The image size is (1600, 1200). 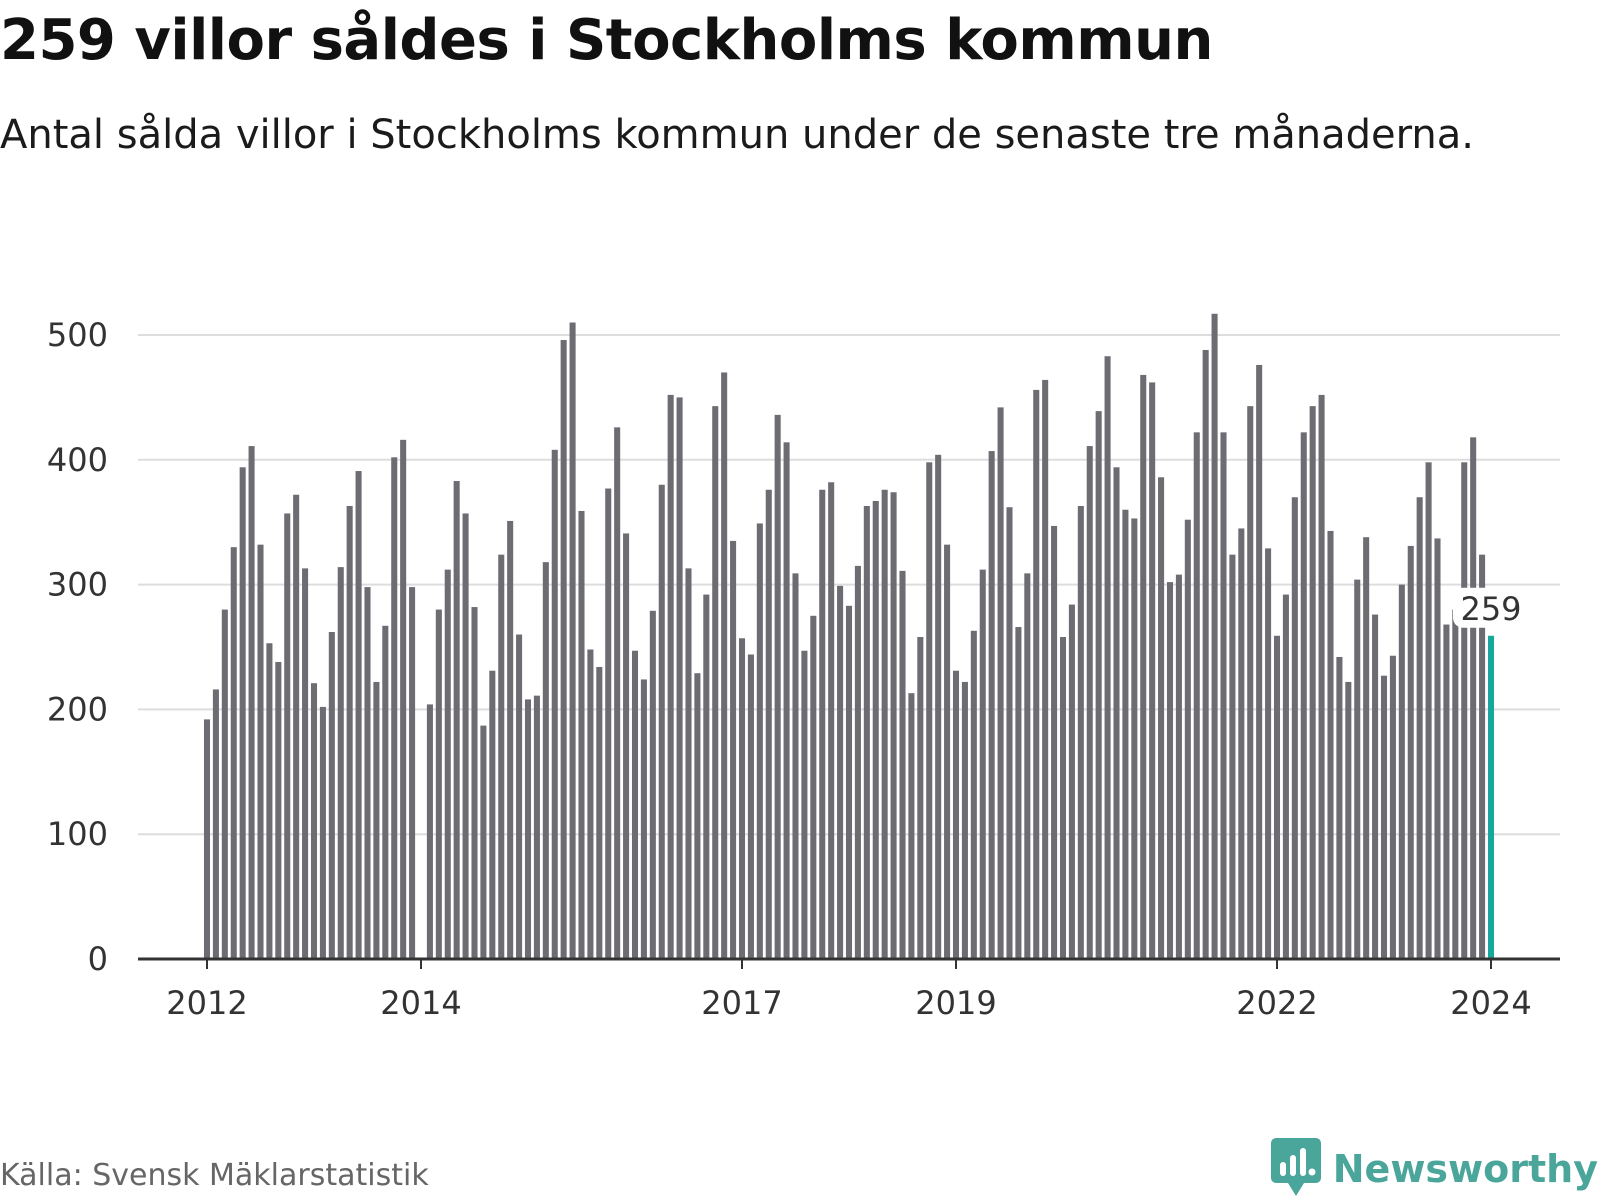 I want to click on brand-logo: Newsworthy, so click(x=1434, y=1169).